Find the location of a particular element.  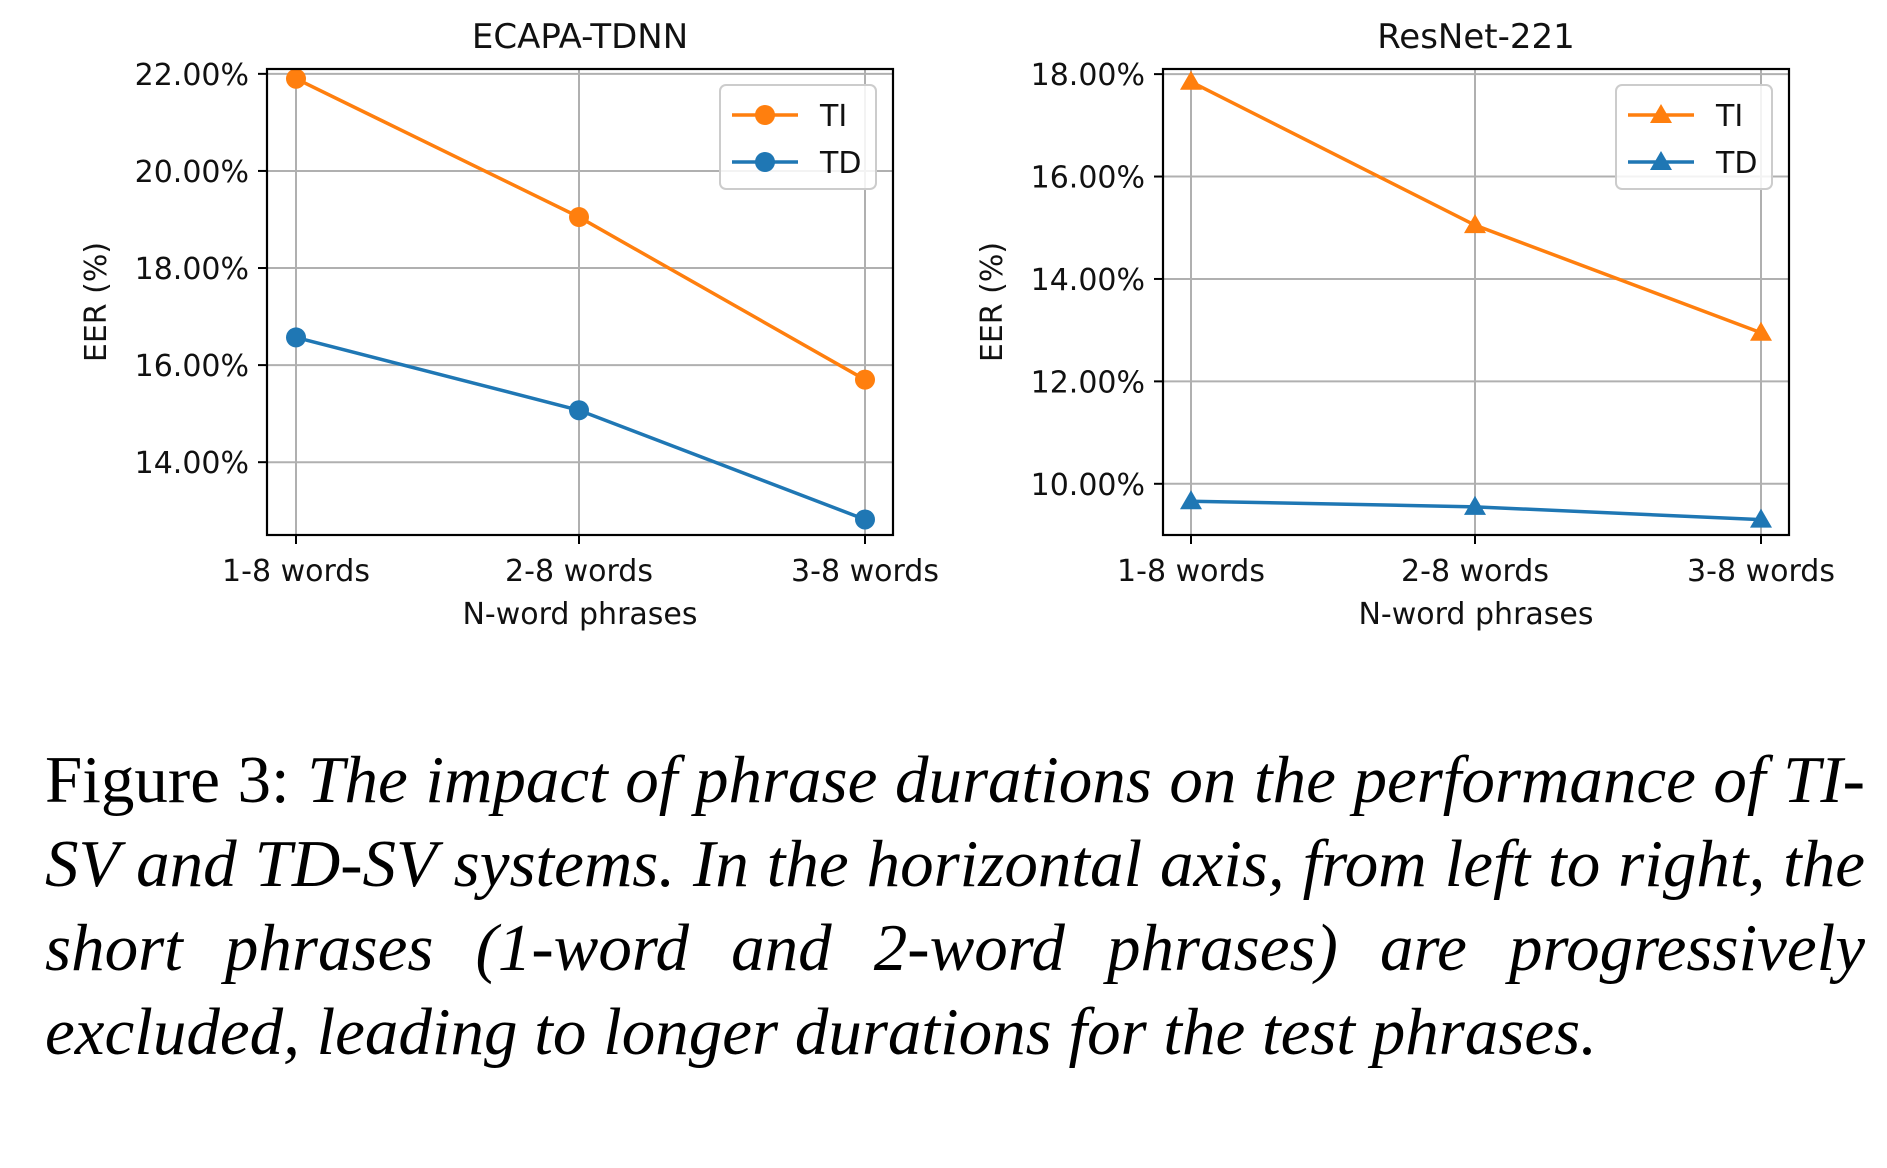

y-tick-label: 20.00% is located at coordinates (192, 172).